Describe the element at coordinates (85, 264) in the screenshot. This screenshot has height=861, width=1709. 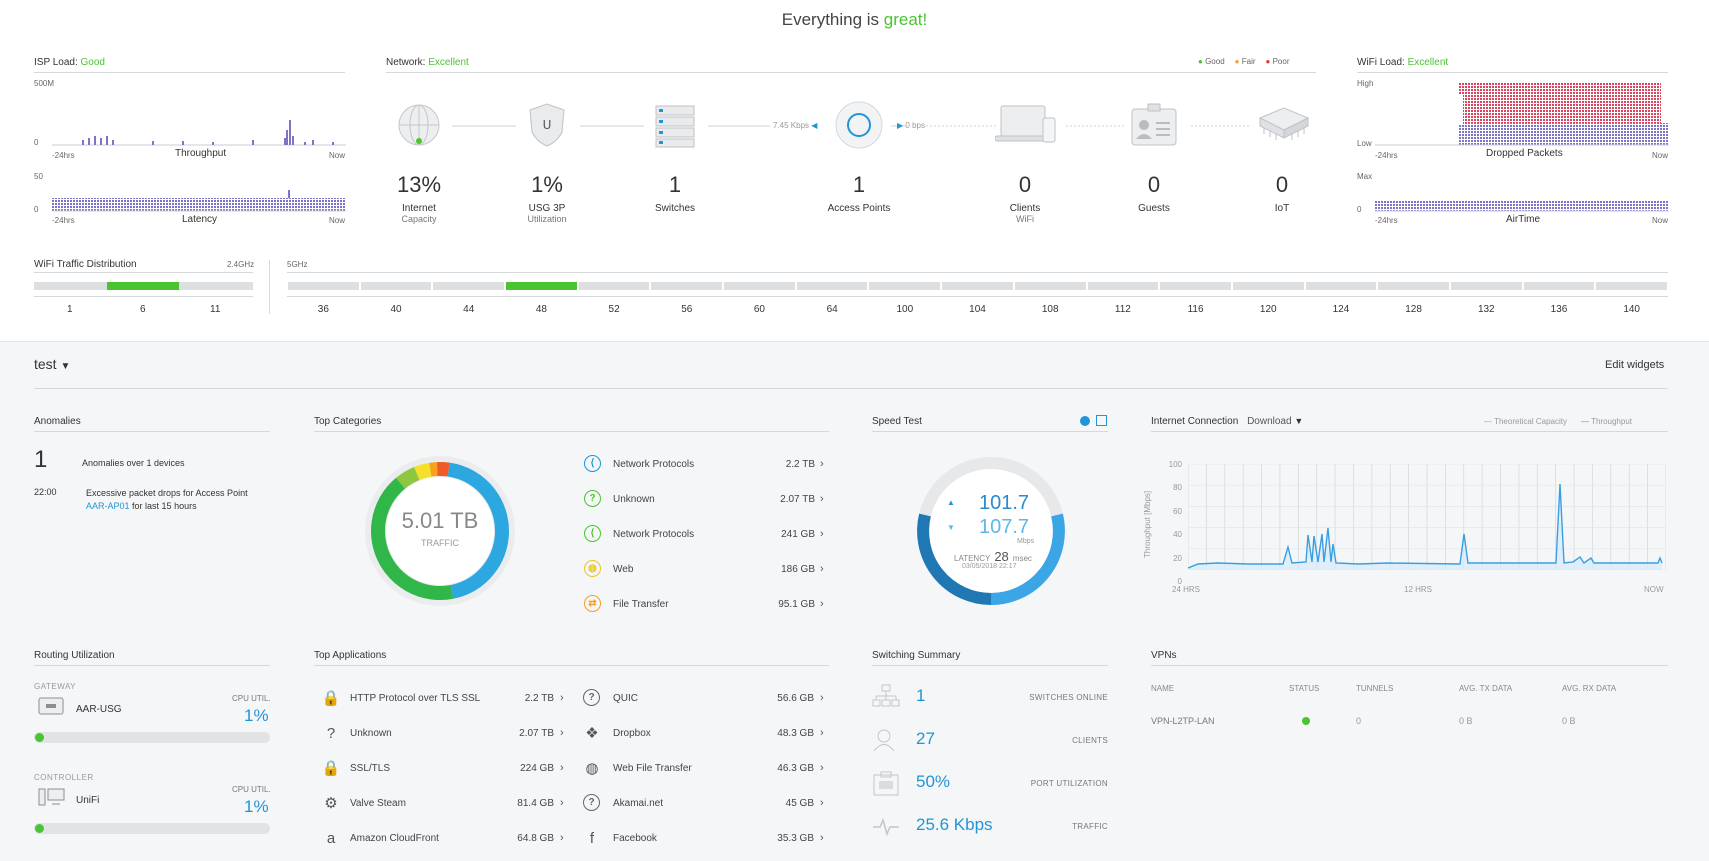
I see `wifi-traffic-title: WiFi Traffic Distribution` at that location.